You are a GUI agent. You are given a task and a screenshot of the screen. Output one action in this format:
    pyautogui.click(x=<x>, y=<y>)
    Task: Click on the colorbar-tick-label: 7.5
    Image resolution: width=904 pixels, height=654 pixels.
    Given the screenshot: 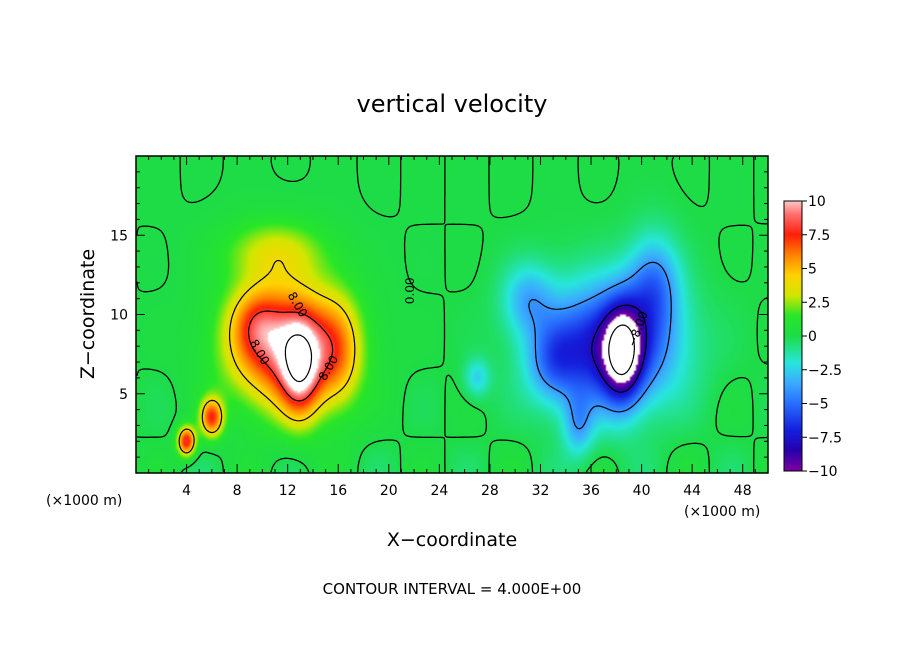 What is the action you would take?
    pyautogui.click(x=819, y=236)
    